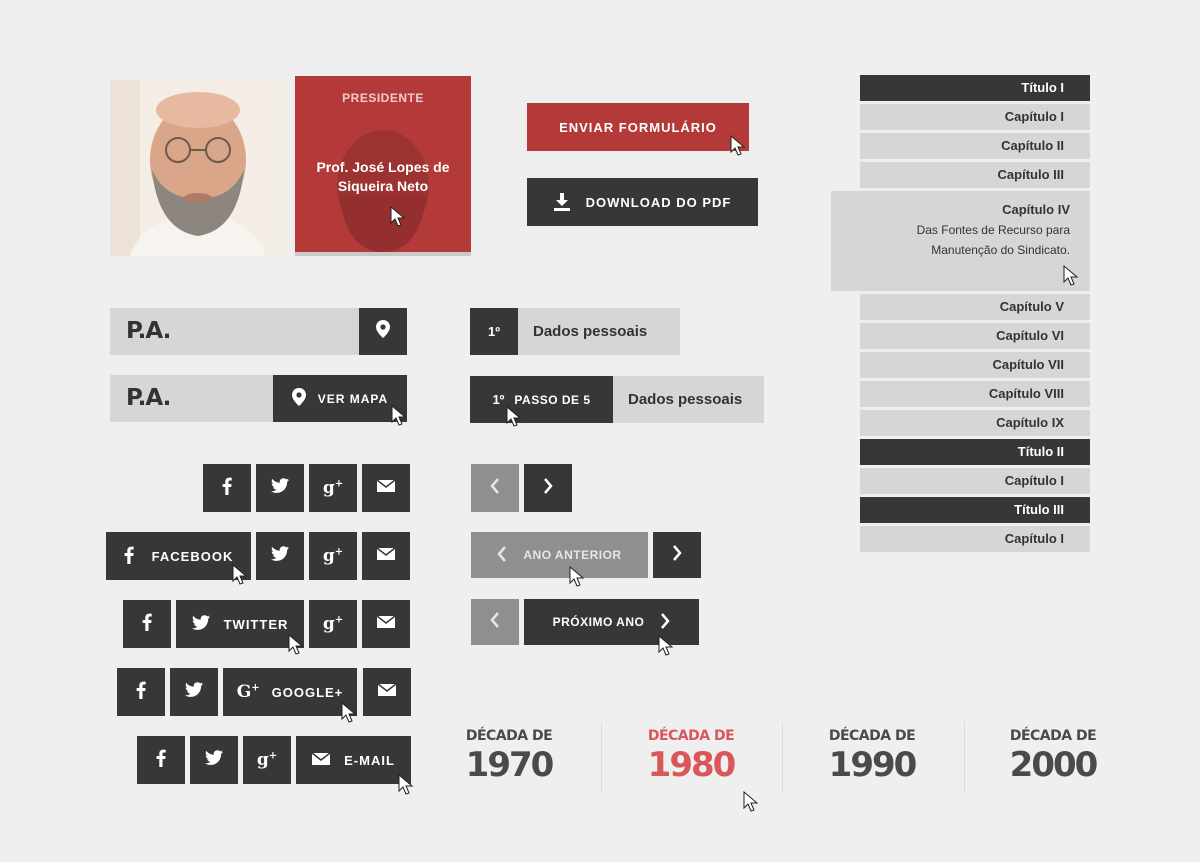  Describe the element at coordinates (975, 307) in the screenshot. I see `toc-chapter-5: Capítulo V` at that location.